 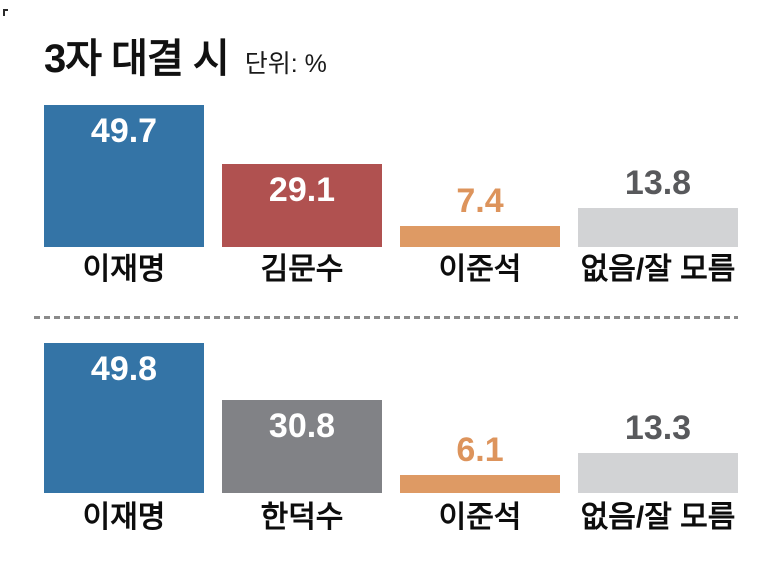 What do you see at coordinates (137, 59) in the screenshot?
I see `chart-title: 3자 대결 시` at bounding box center [137, 59].